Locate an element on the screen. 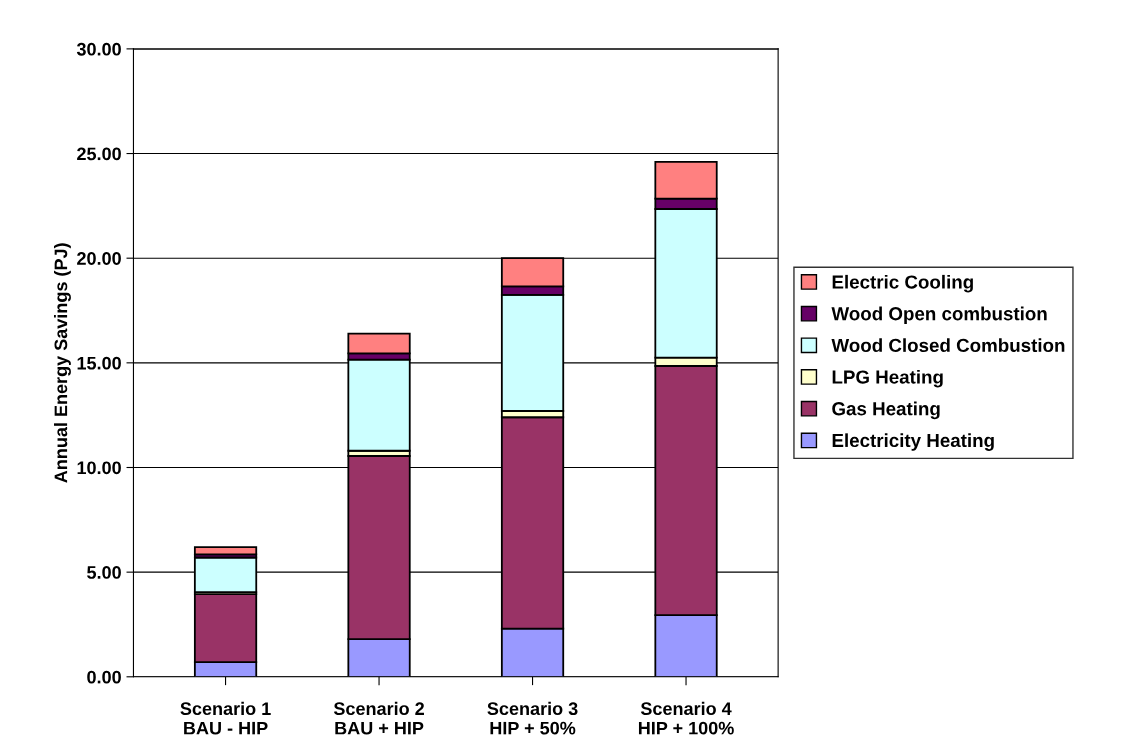  y-tick-label: 10.00 is located at coordinates (99, 468).